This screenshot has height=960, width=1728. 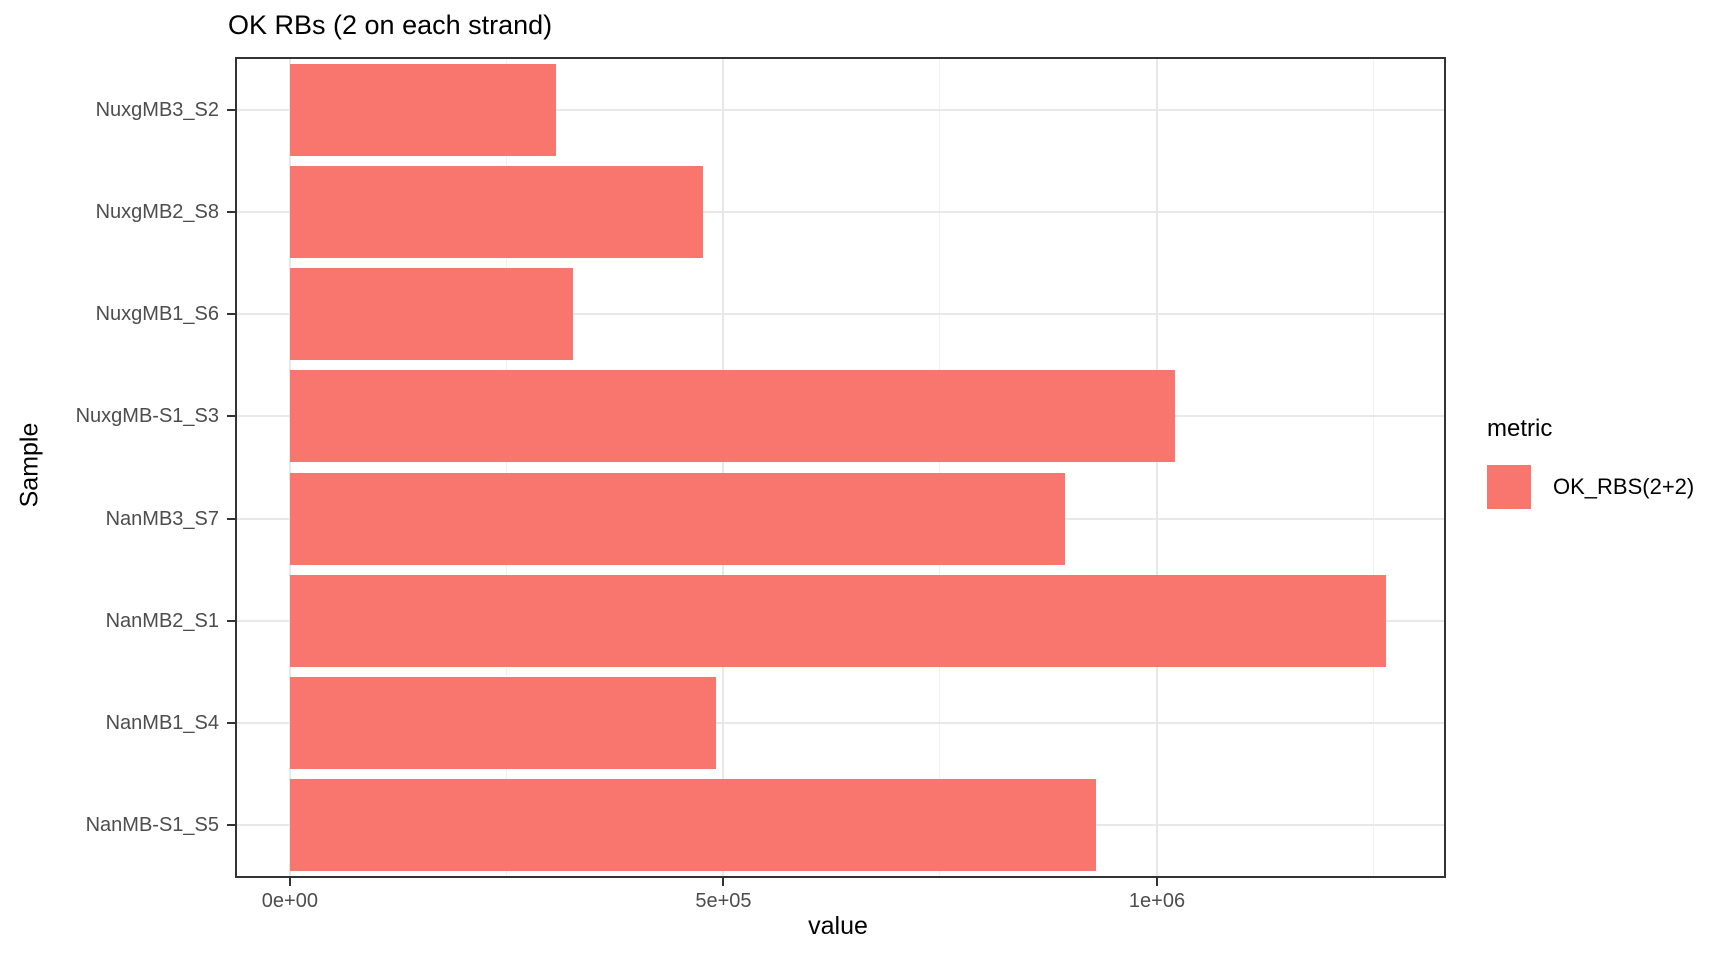 What do you see at coordinates (147, 416) in the screenshot?
I see `y-tick-label: NuxgMB-S1_S3` at bounding box center [147, 416].